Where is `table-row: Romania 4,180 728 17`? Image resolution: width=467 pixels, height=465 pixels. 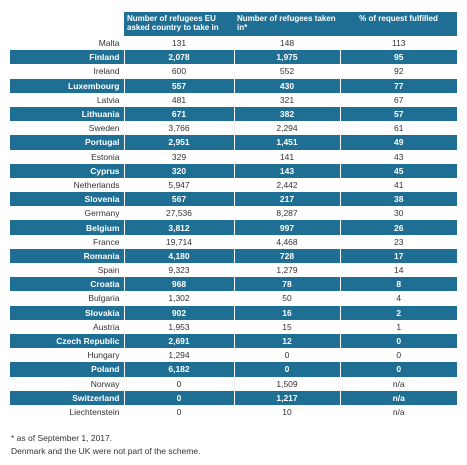
table-row: Romania 4,180 728 17 is located at coordinates (233, 255).